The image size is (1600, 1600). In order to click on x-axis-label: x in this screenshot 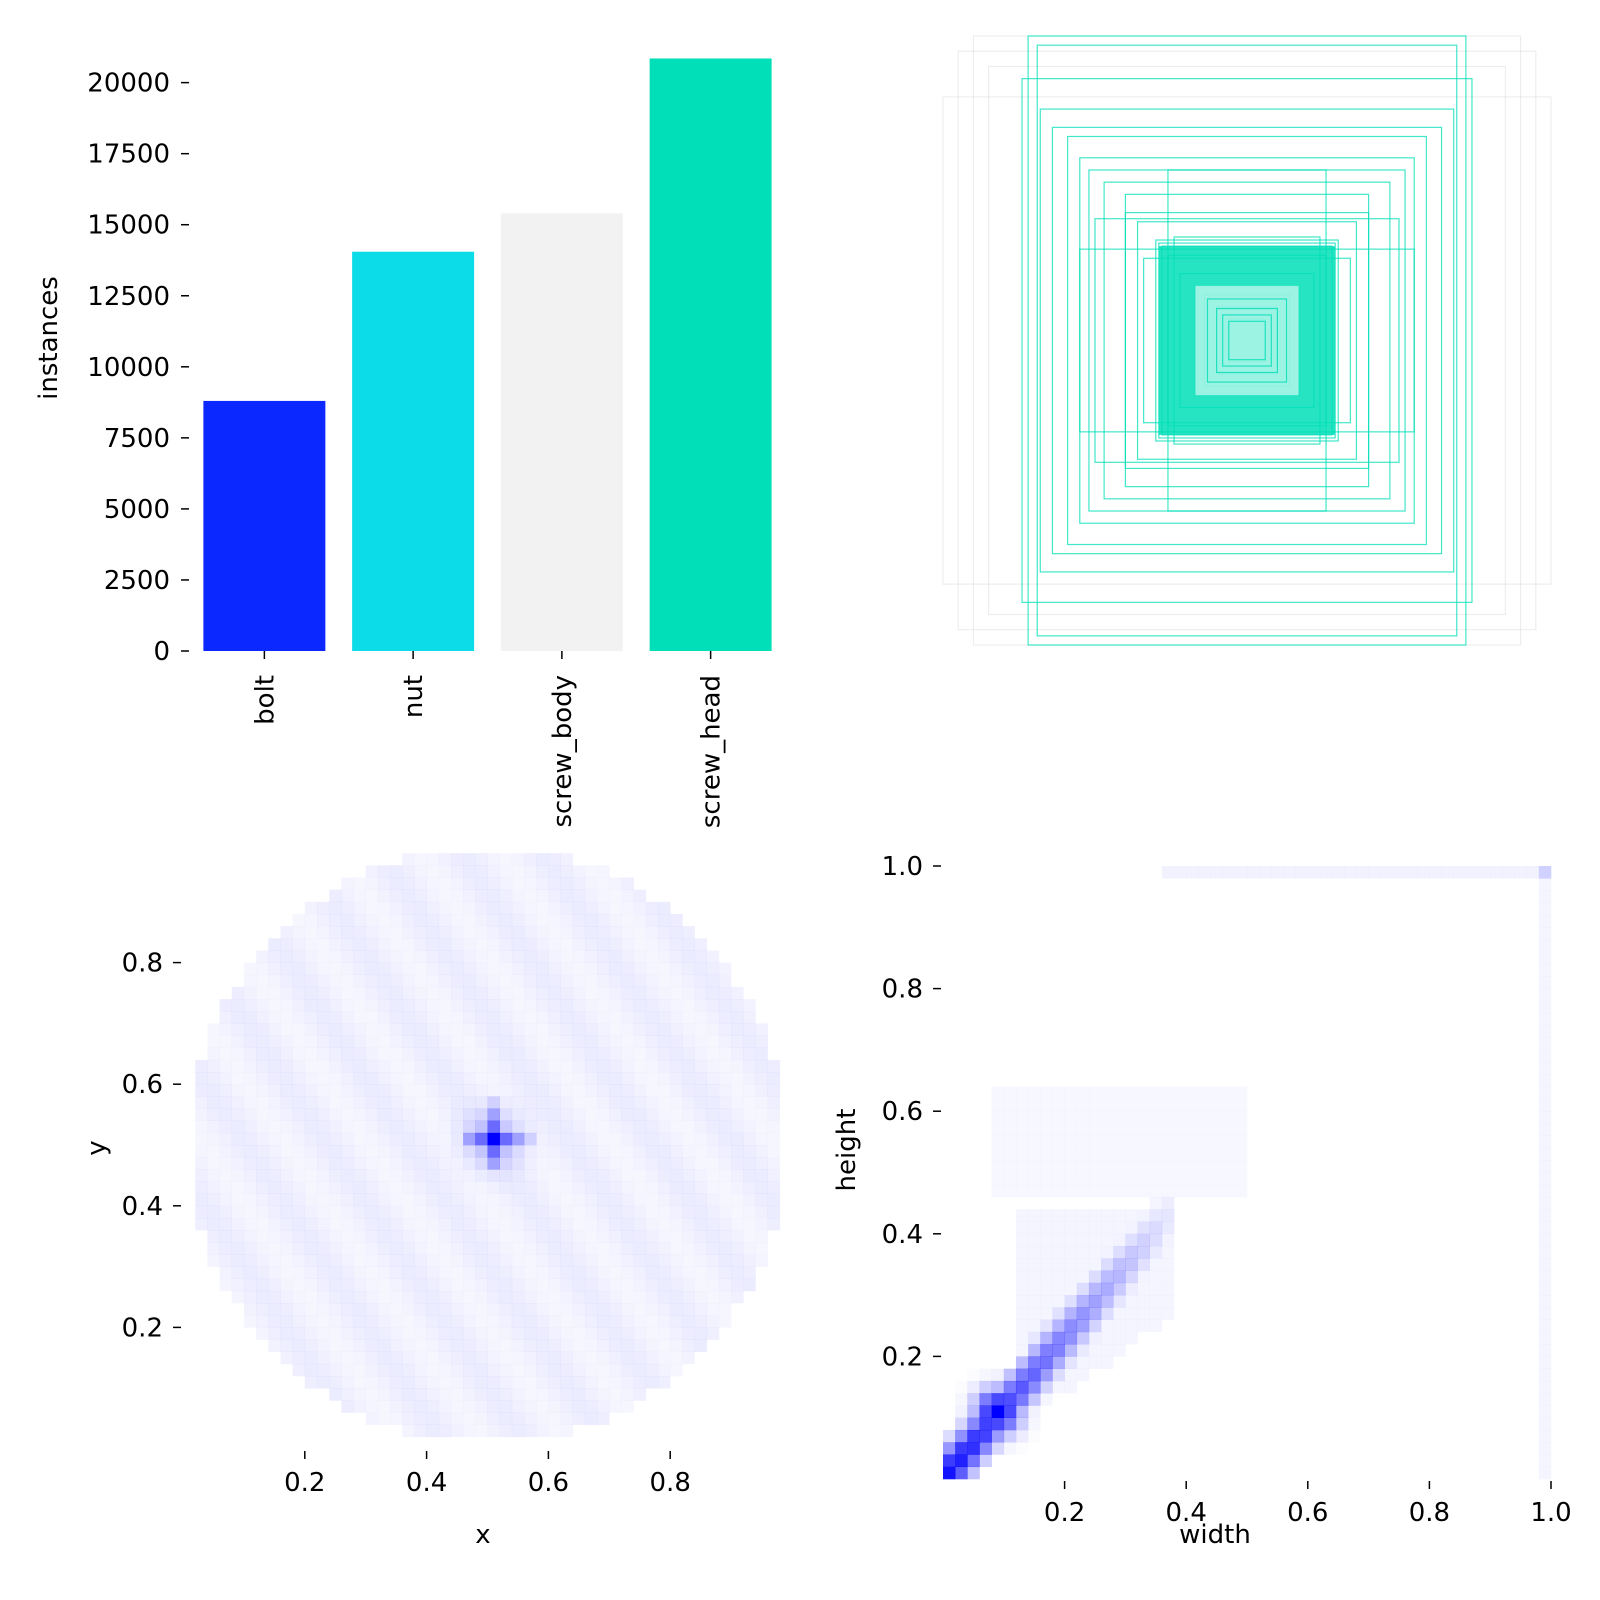, I will do `click(482, 1535)`.